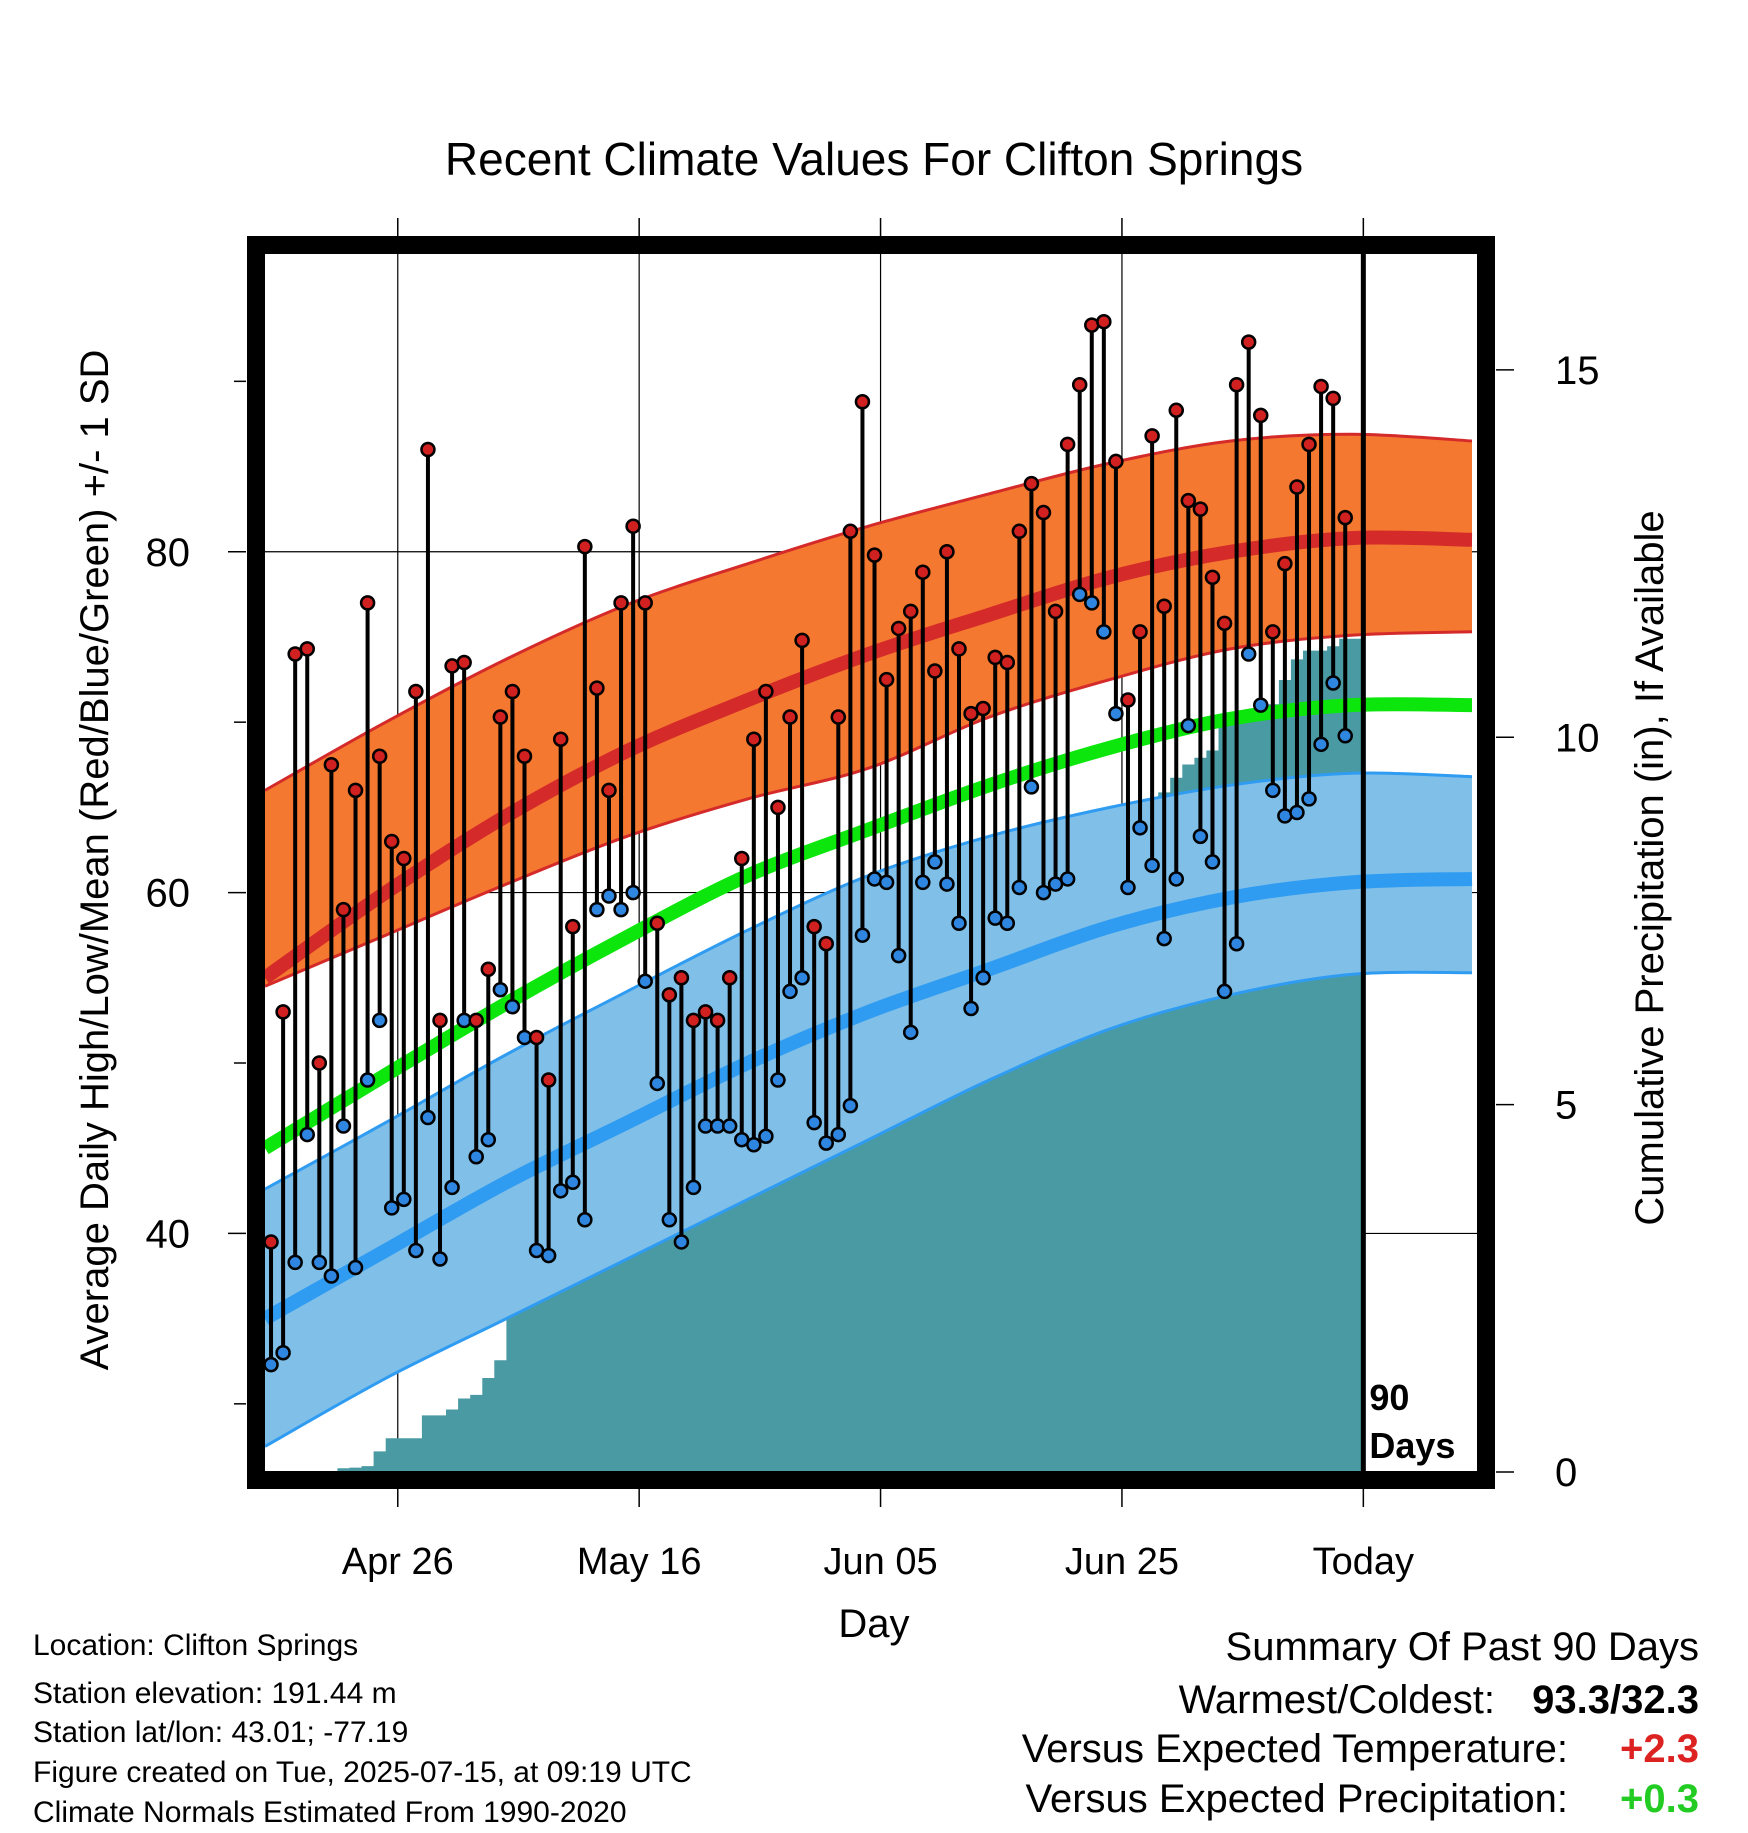 This screenshot has height=1833, width=1748. I want to click on precip-anomaly-label: Versus Expected Precipitation:, so click(1296, 1799).